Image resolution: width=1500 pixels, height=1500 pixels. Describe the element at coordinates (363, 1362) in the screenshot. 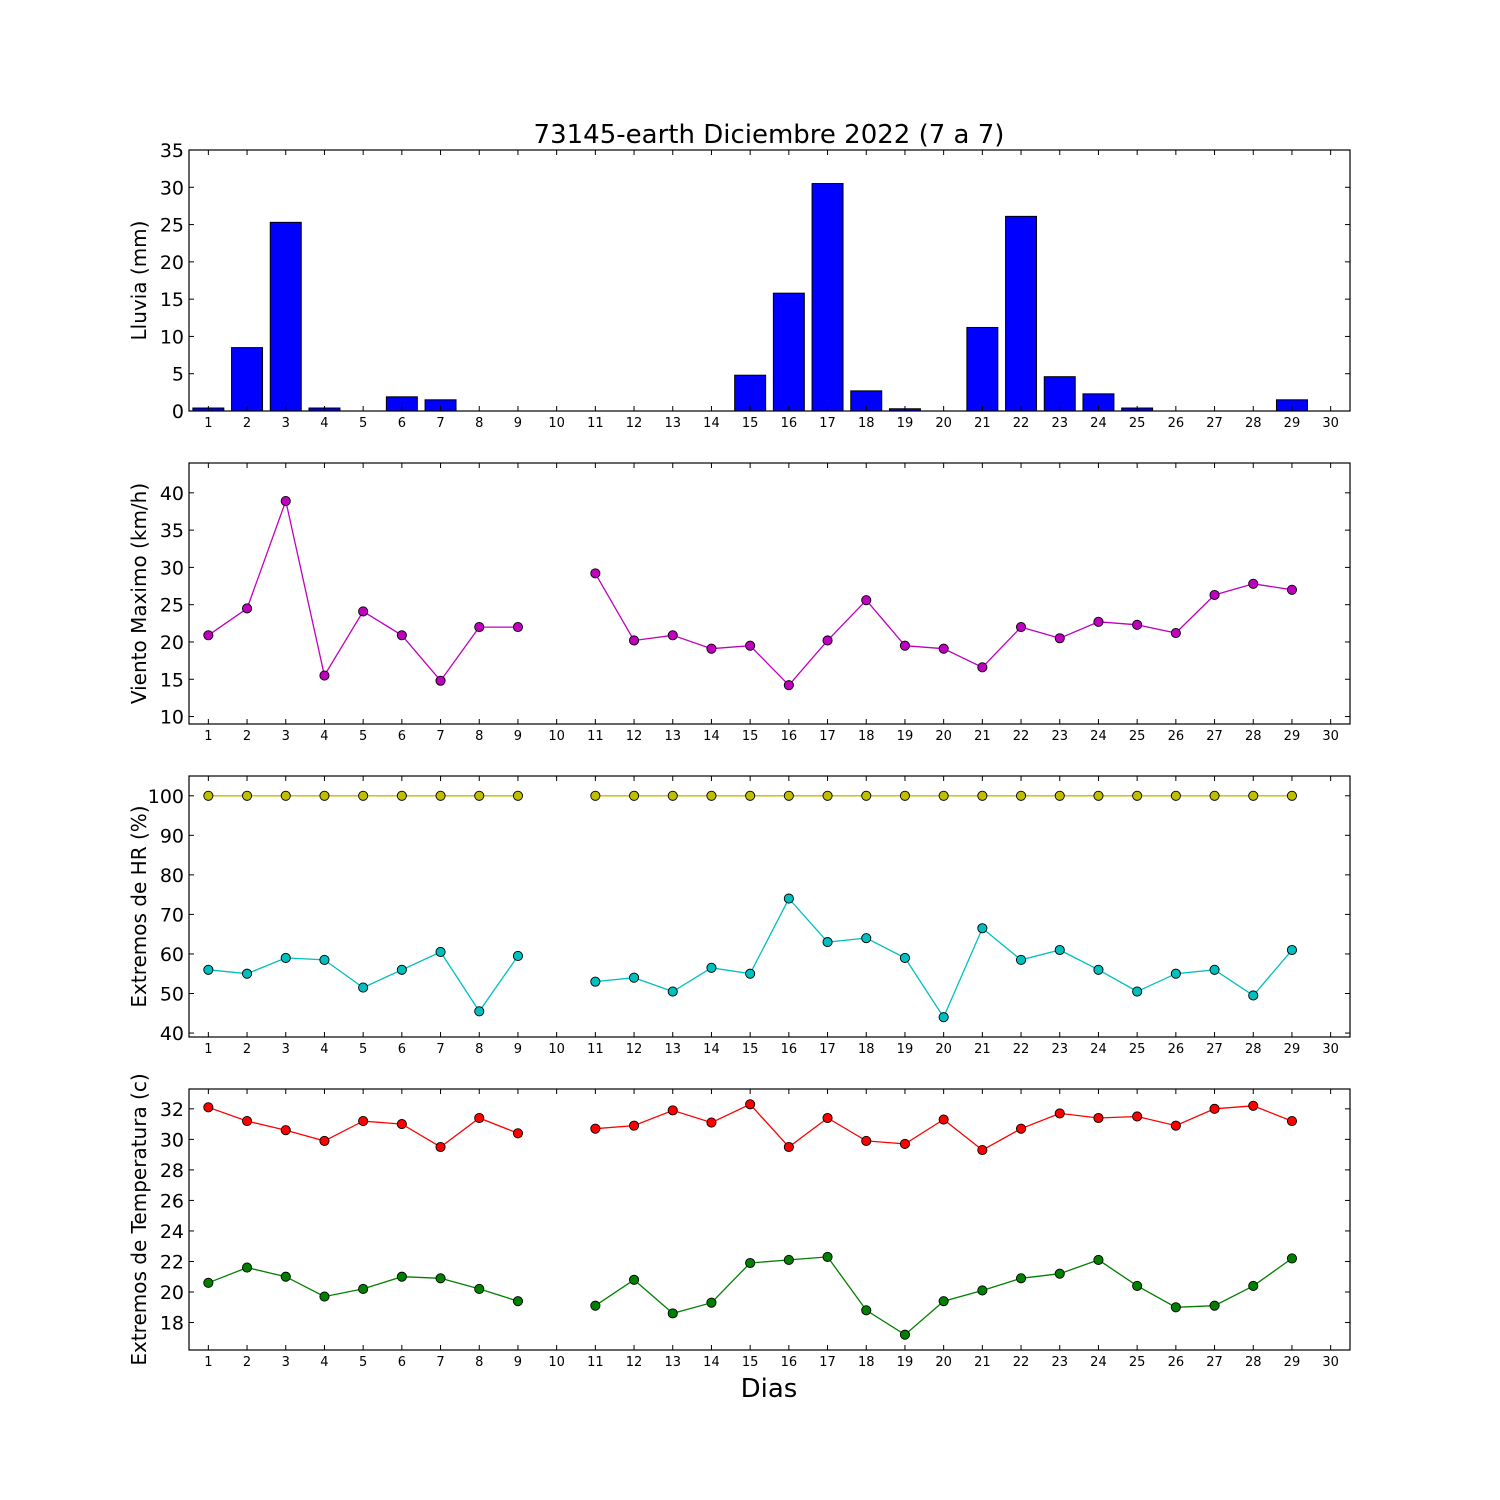

I see `temperature-xtick-label: 5` at that location.